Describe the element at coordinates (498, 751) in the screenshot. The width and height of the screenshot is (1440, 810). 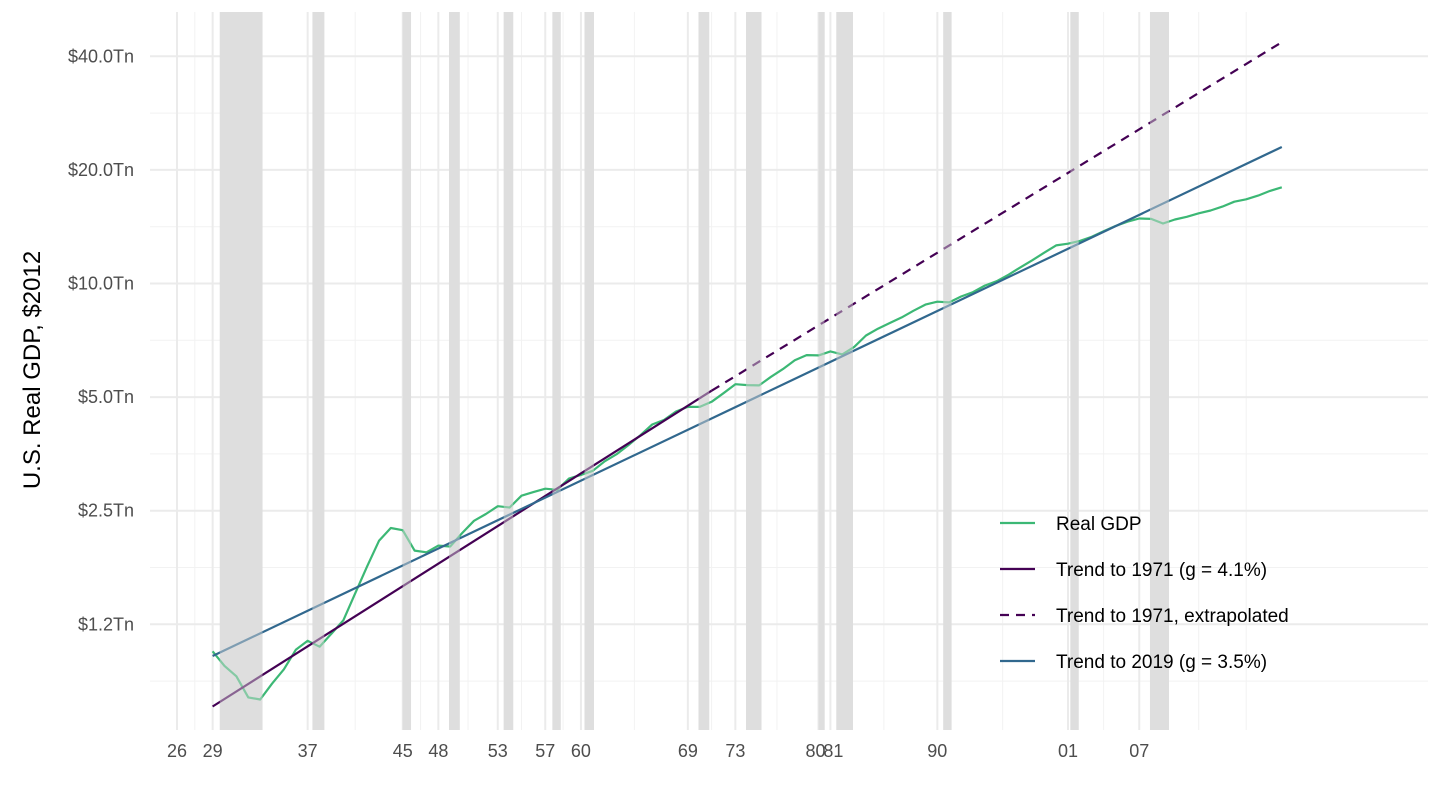
I see `x-tick-label: 53` at that location.